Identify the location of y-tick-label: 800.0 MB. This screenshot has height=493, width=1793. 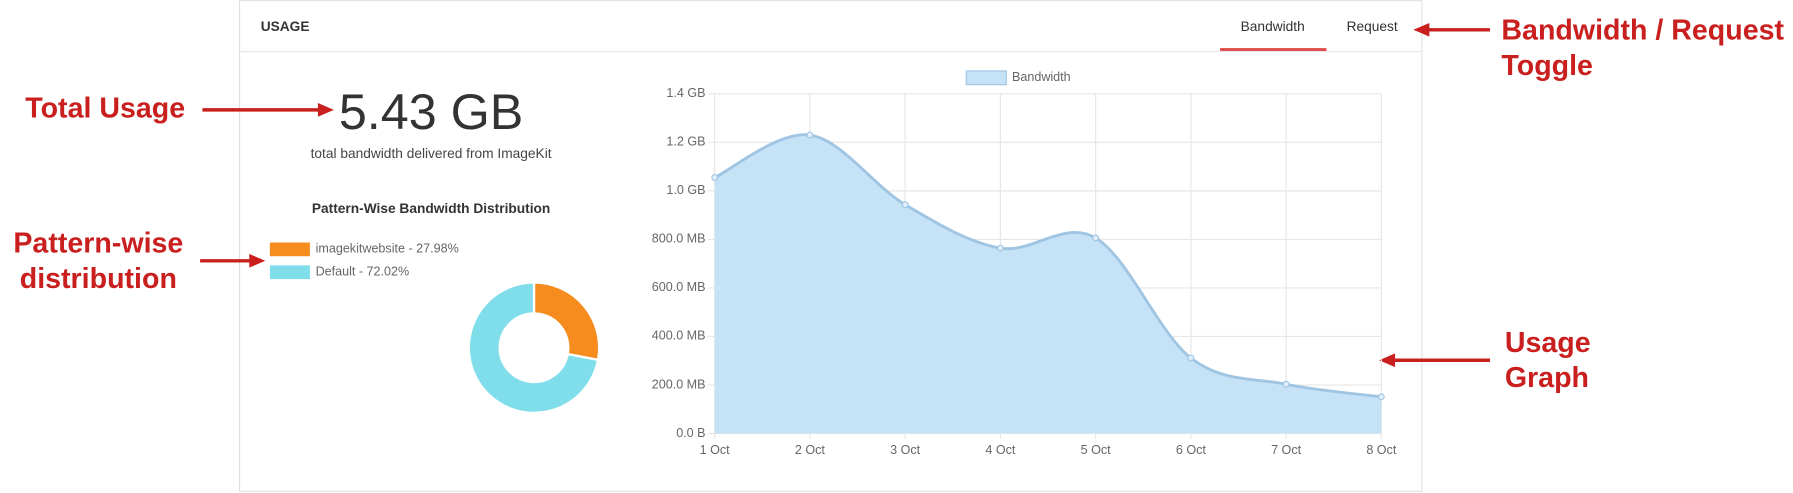
(679, 239).